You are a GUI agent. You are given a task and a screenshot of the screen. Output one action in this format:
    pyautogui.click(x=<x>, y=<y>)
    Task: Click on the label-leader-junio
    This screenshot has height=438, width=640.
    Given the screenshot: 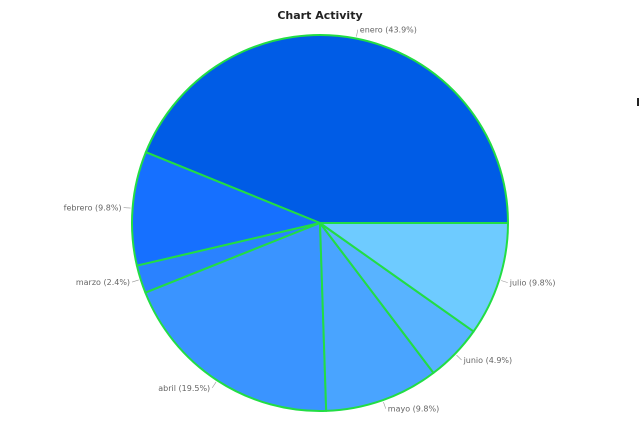 What is the action you would take?
    pyautogui.click(x=459, y=357)
    